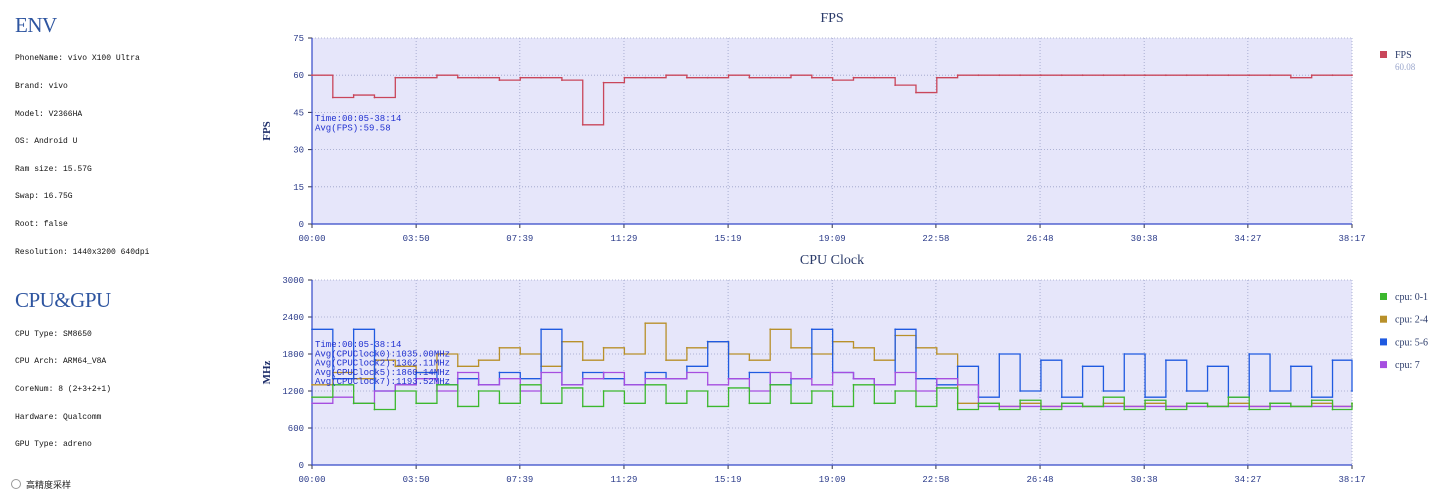 This screenshot has height=491, width=1440. What do you see at coordinates (49, 114) in the screenshot?
I see `env-line: Model: V2366HA` at bounding box center [49, 114].